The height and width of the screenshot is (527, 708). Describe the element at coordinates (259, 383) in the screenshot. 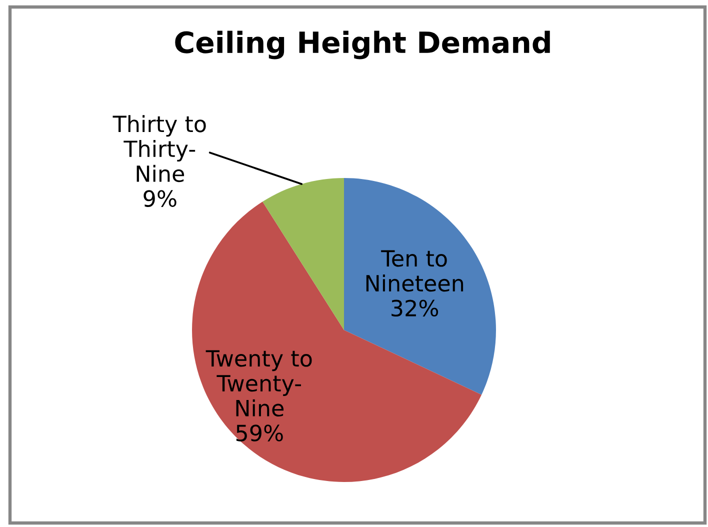

I see `slice-label: Twenty to Twenty- Nine` at that location.